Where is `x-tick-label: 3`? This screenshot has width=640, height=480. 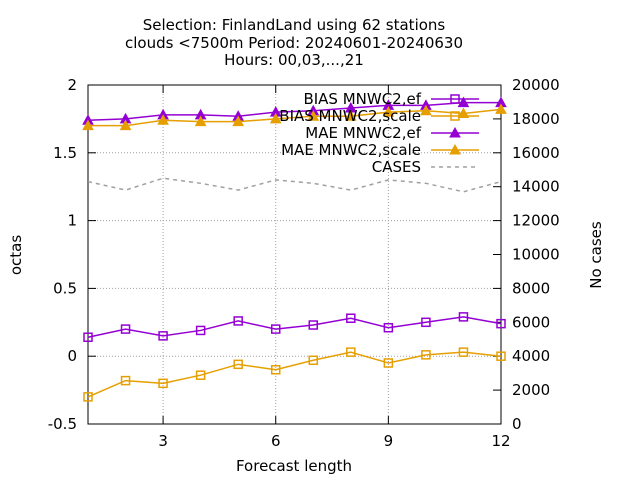 x-tick-label: 3 is located at coordinates (163, 441).